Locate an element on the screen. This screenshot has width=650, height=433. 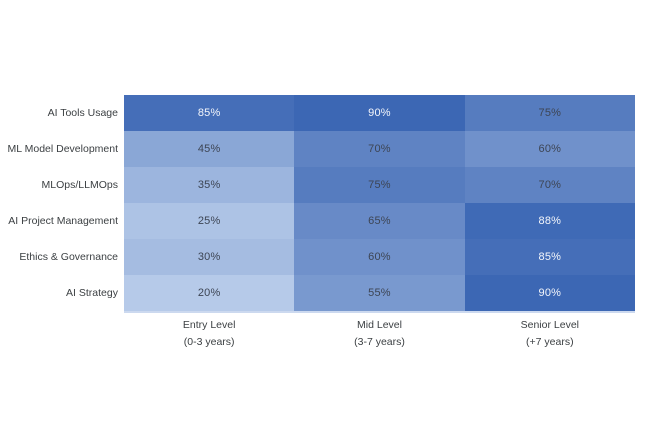
heatmap-cell-r5c1: 55% is located at coordinates (379, 293).